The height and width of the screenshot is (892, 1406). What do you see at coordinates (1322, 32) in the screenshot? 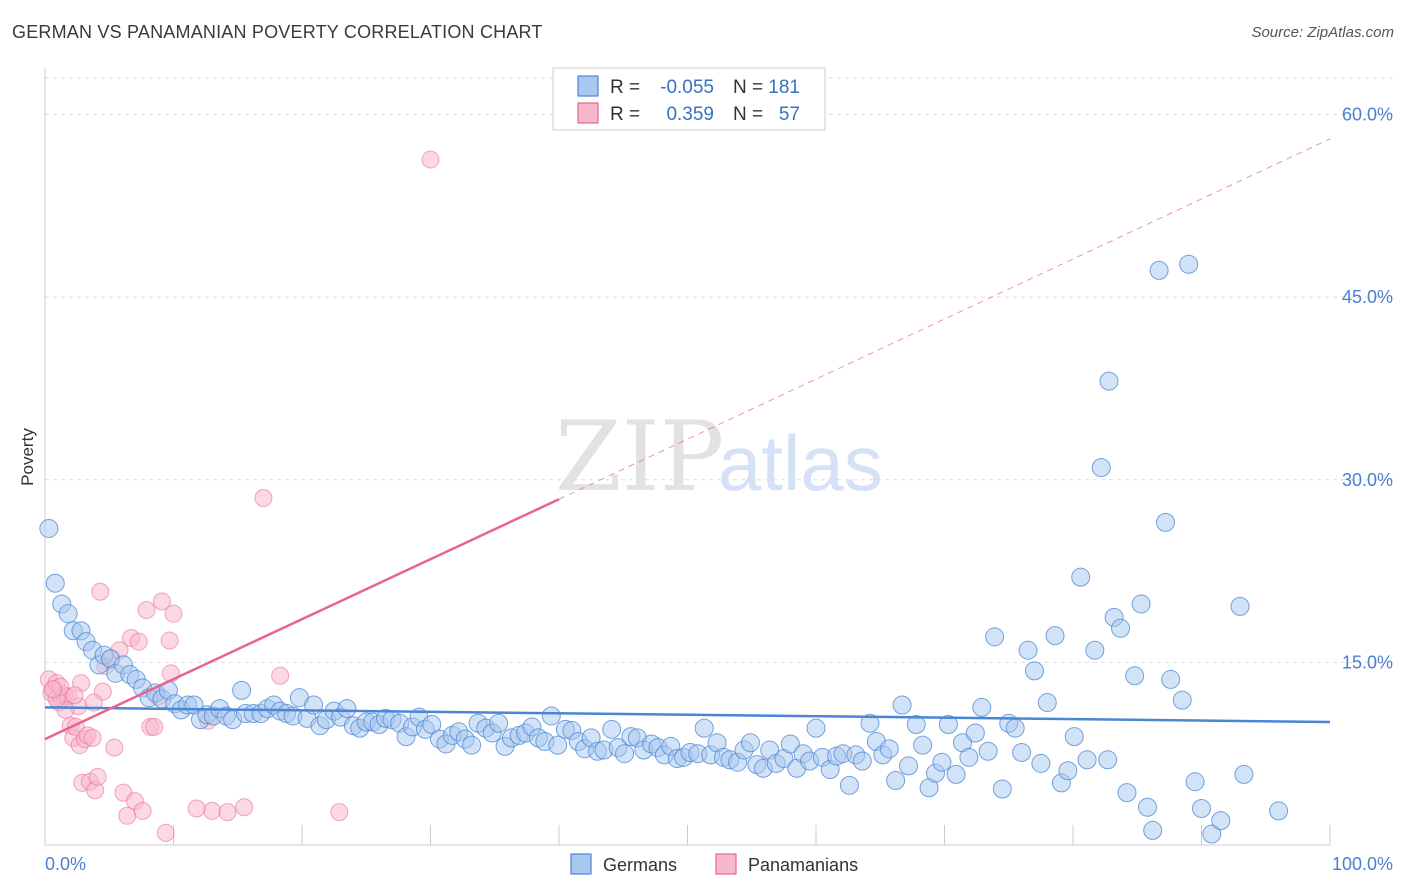
I see `source-credit: Source: ZipAtlas.com` at bounding box center [1322, 32].